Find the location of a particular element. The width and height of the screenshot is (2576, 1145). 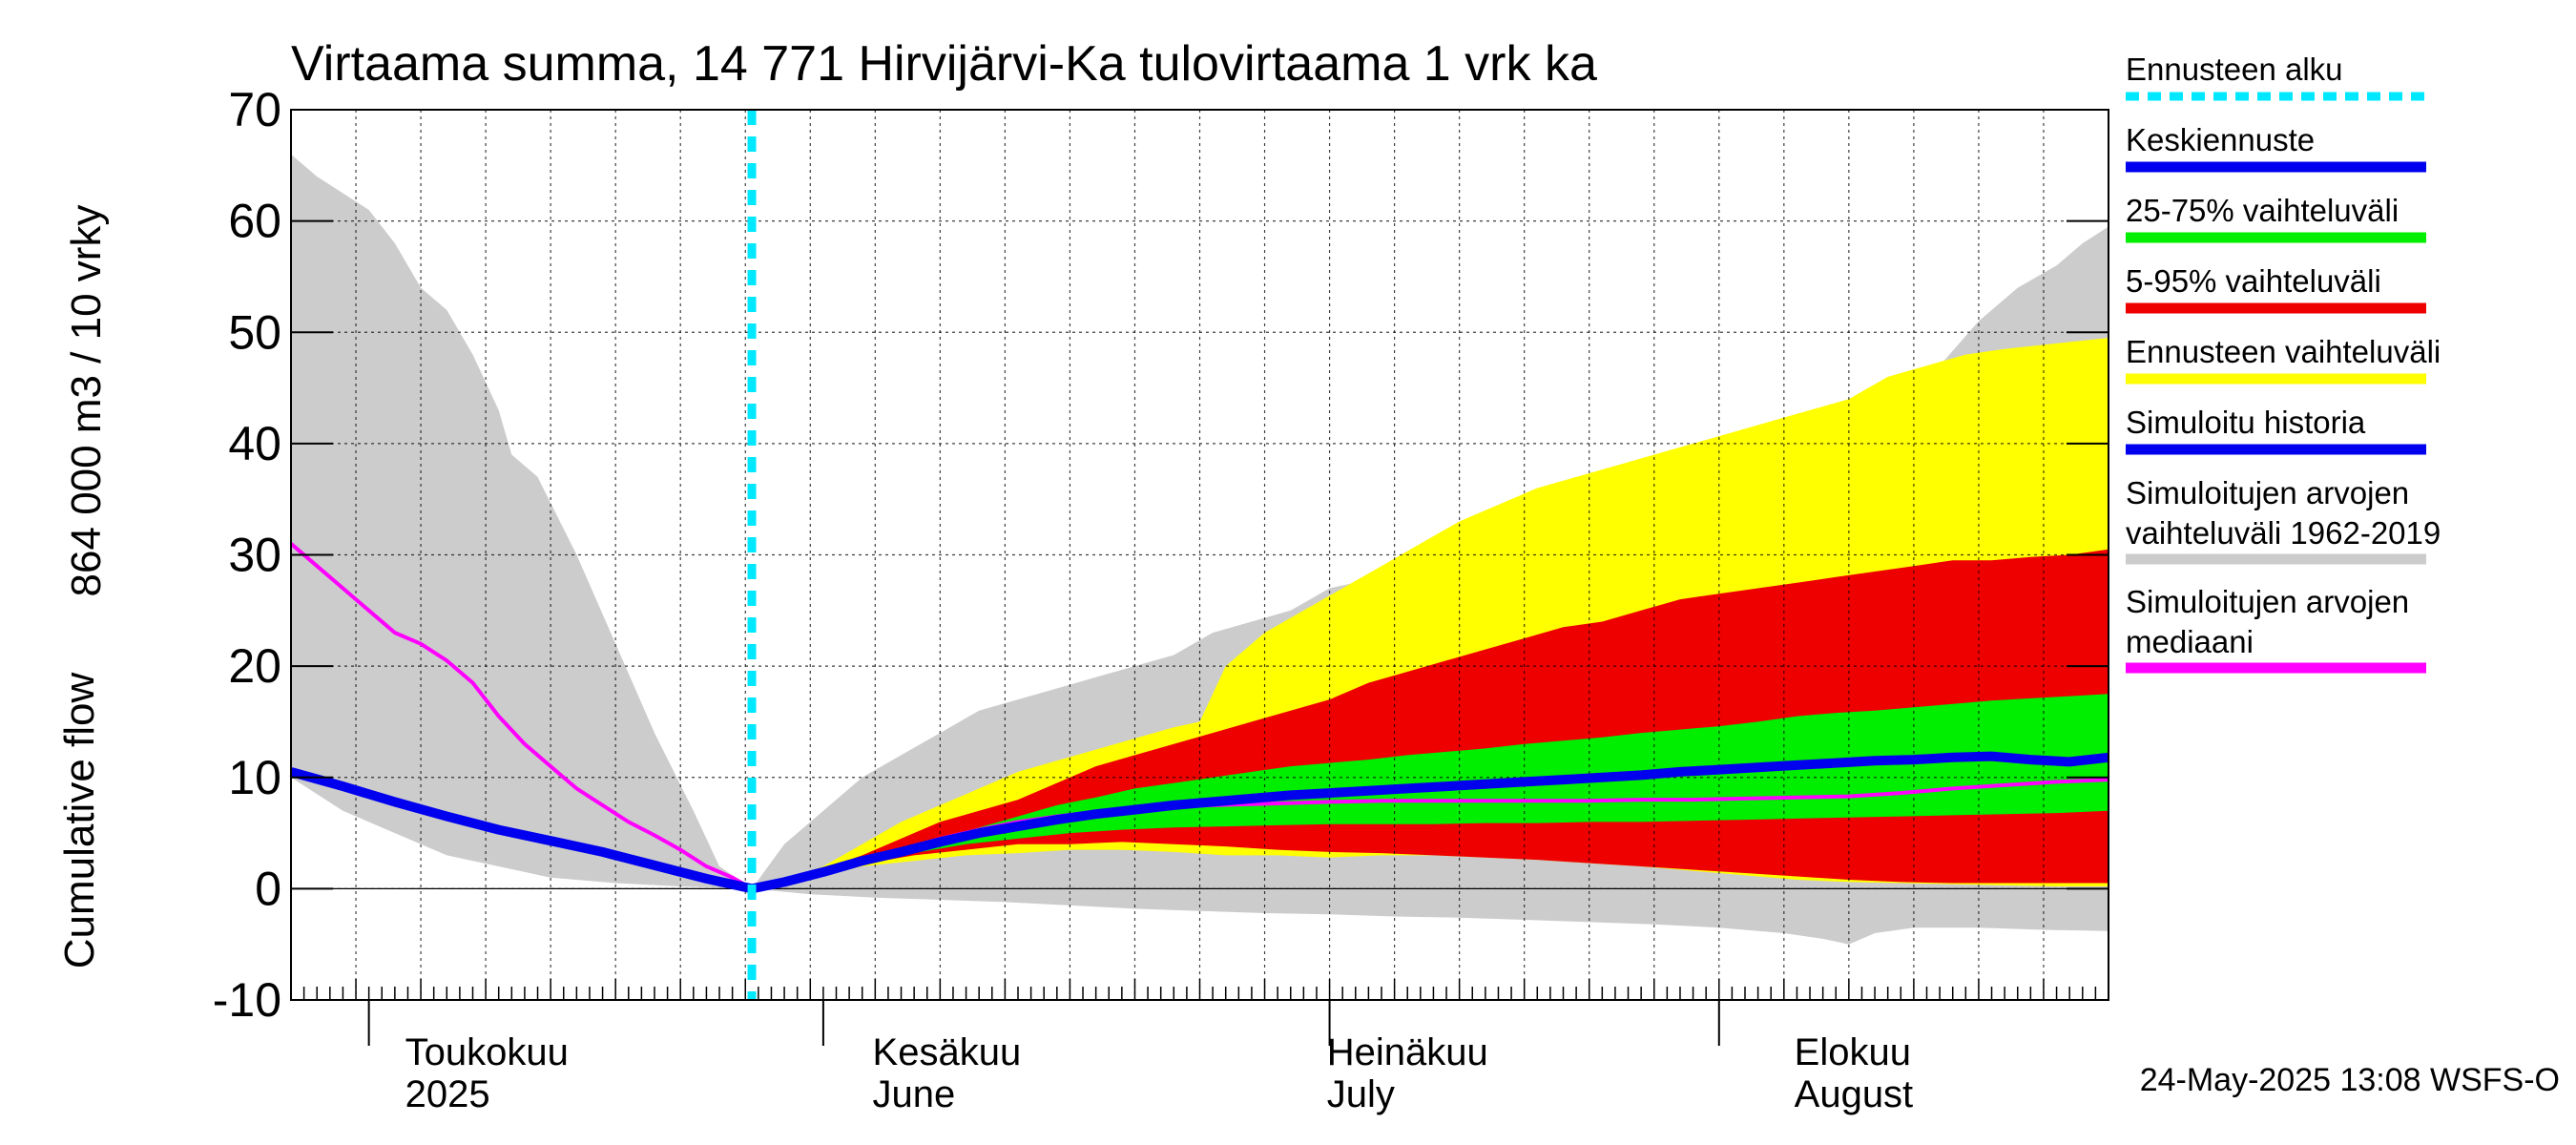

month-label: Kesäkuu is located at coordinates (947, 1052).